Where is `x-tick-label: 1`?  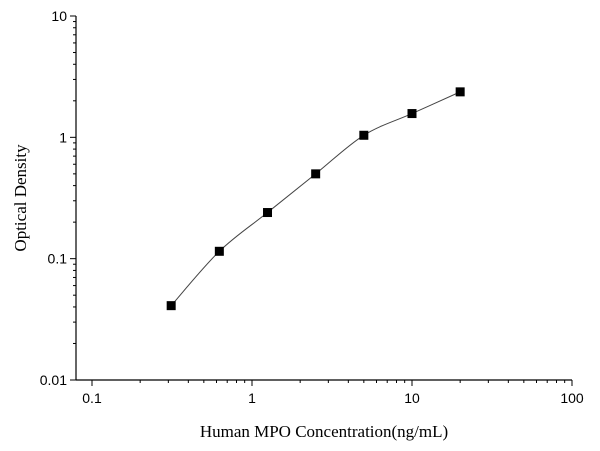
x-tick-label: 1 is located at coordinates (252, 398).